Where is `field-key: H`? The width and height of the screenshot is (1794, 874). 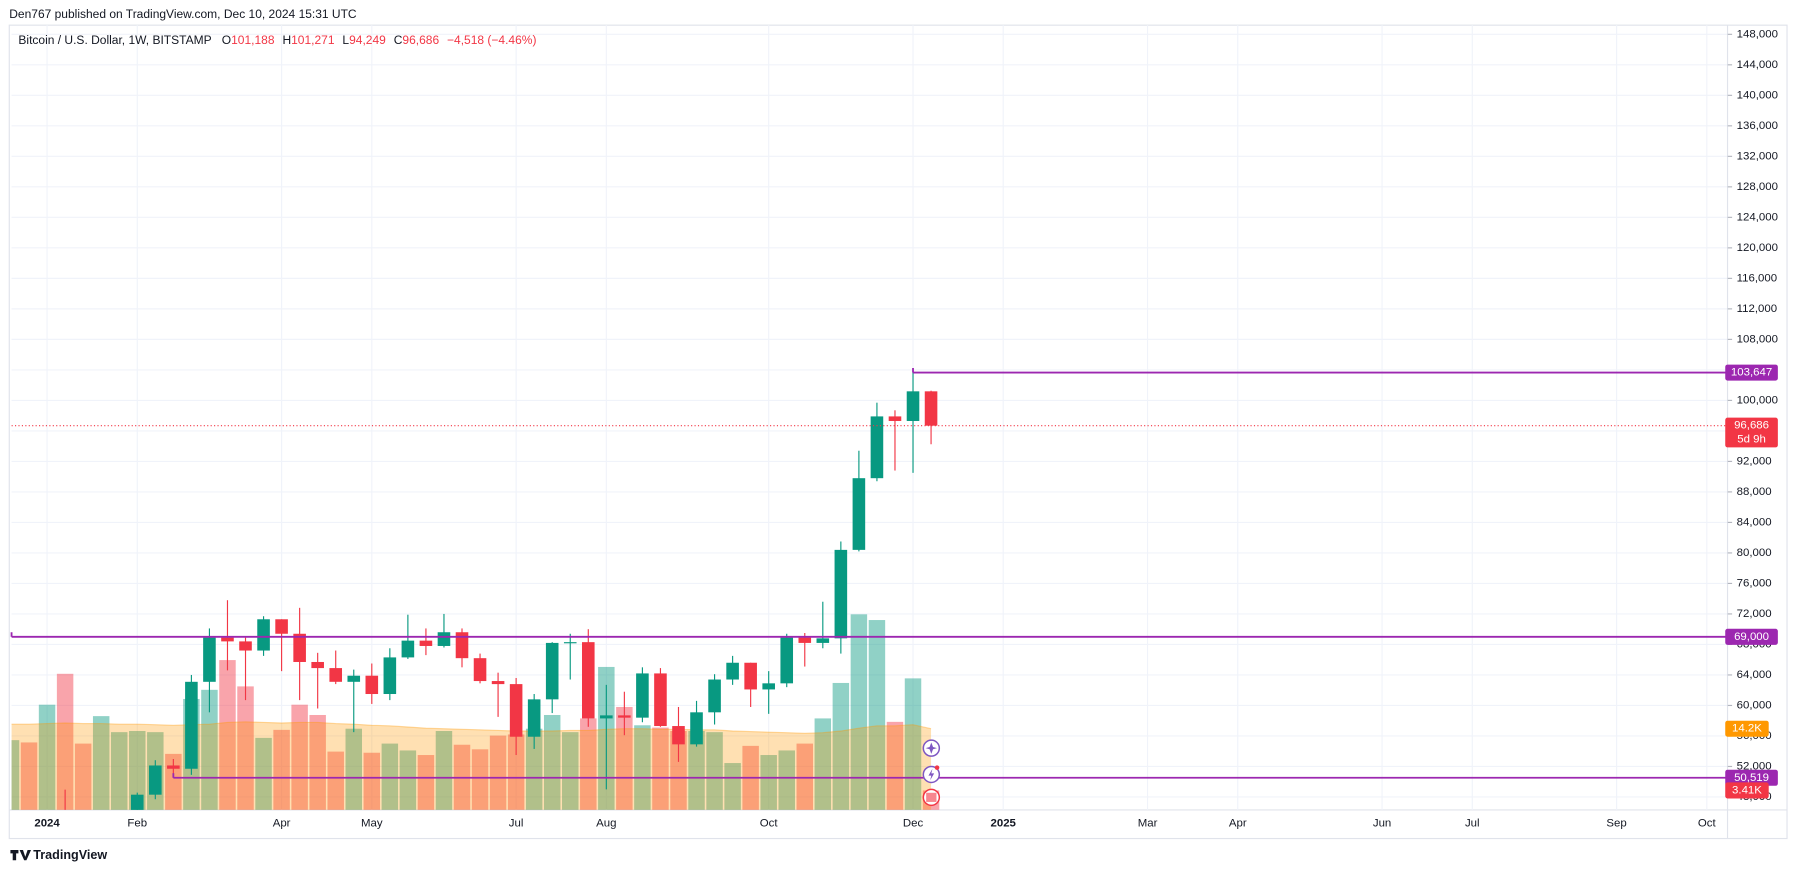
field-key: H is located at coordinates (286, 40).